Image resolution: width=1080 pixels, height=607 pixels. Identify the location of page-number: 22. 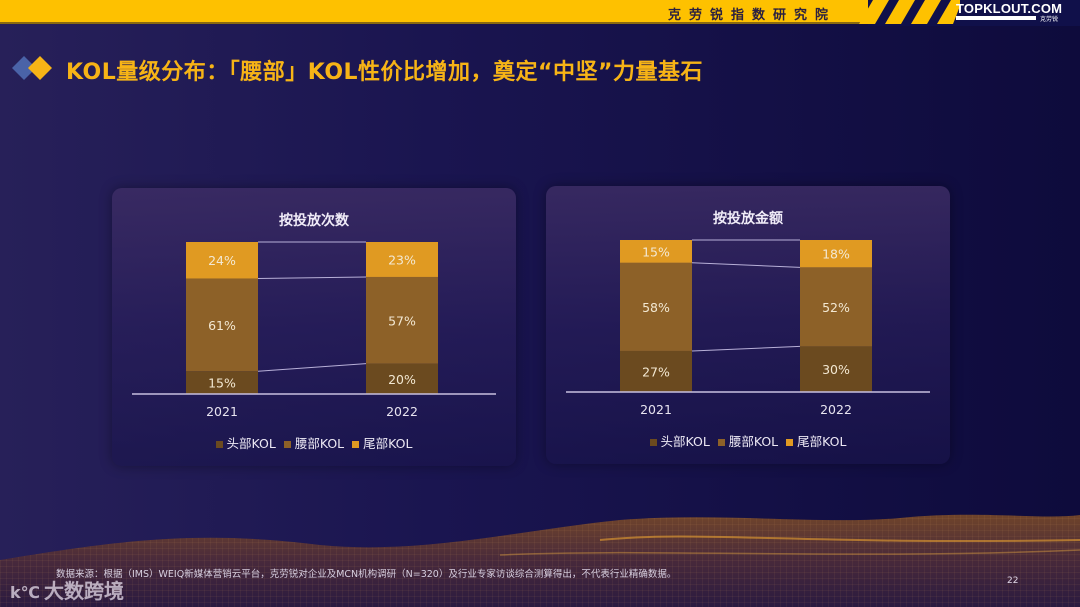
(1013, 581).